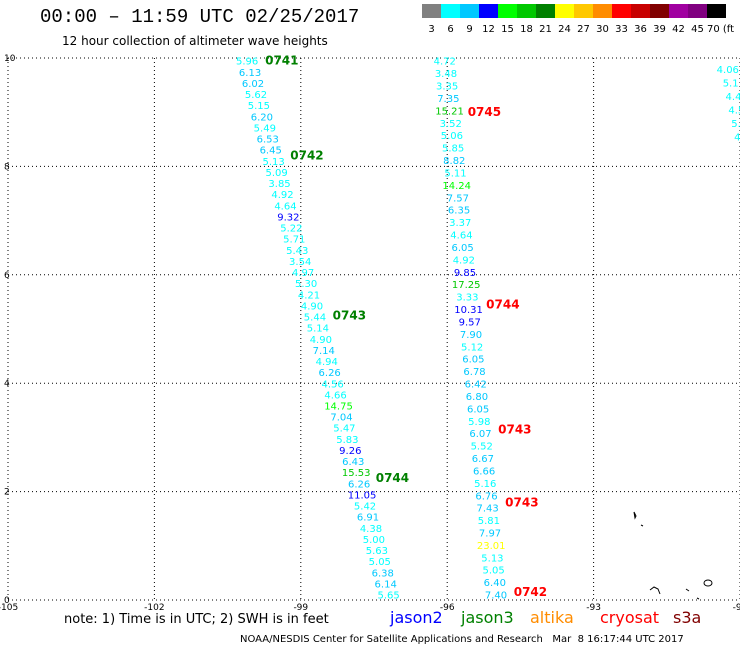  What do you see at coordinates (344, 429) in the screenshot?
I see `wave-height-value: 5.47` at bounding box center [344, 429].